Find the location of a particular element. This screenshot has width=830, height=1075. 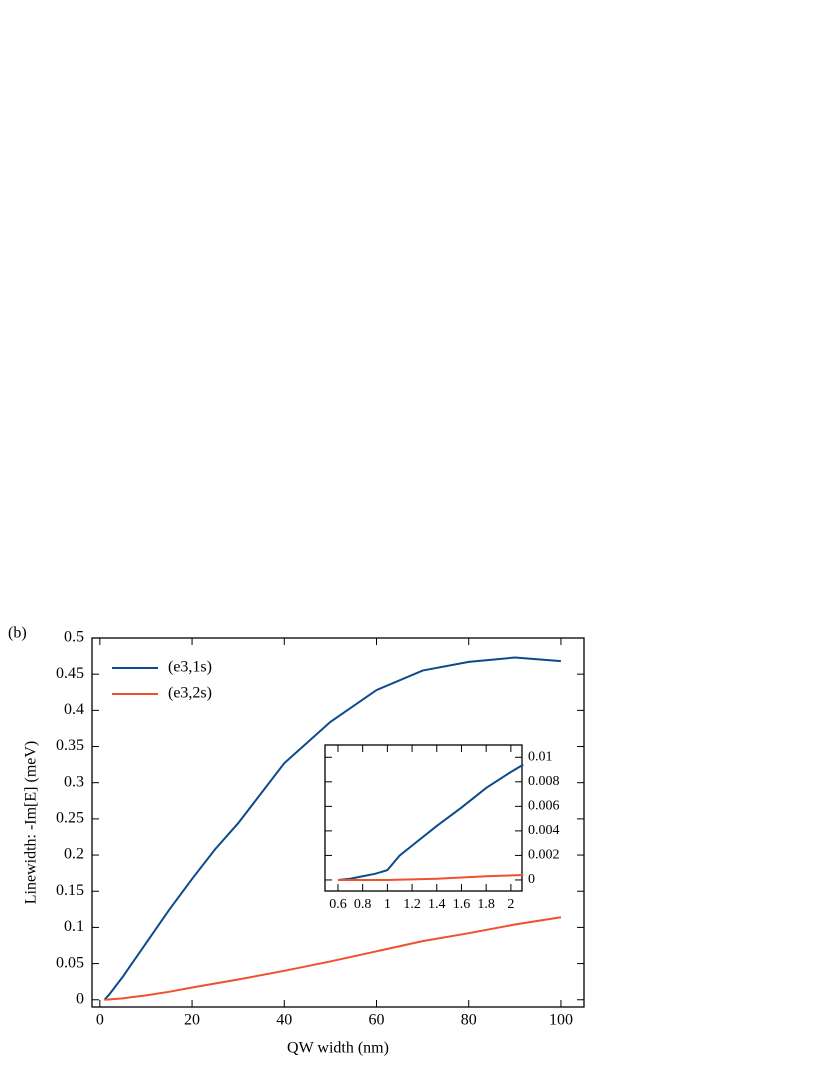

y-tick-label: 0.1 is located at coordinates (74, 926).